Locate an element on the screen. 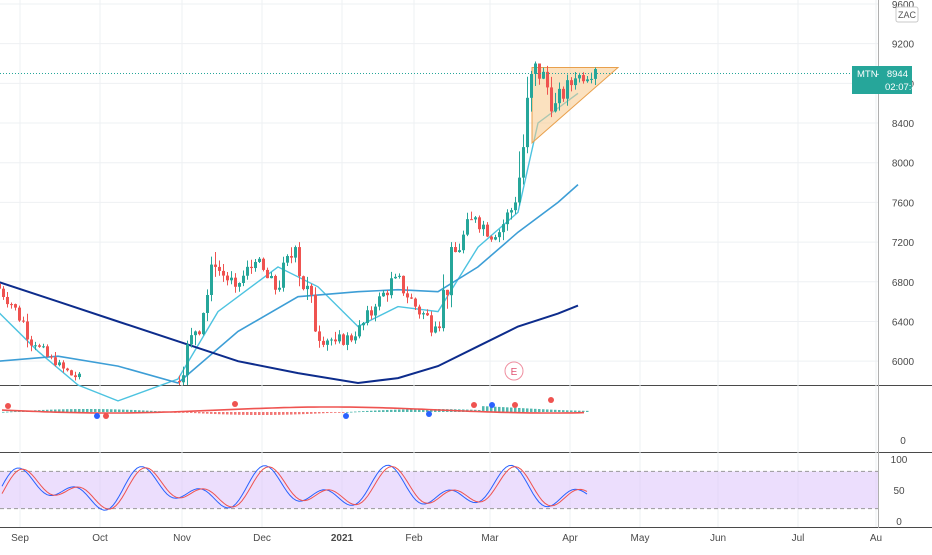  time-tick-label: Dec is located at coordinates (262, 538).